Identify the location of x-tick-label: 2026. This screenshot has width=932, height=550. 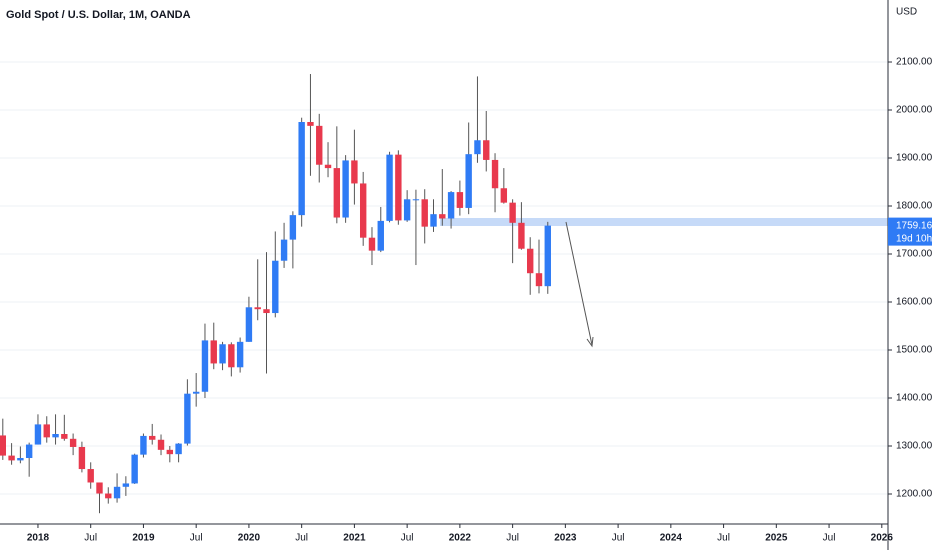
(882, 538).